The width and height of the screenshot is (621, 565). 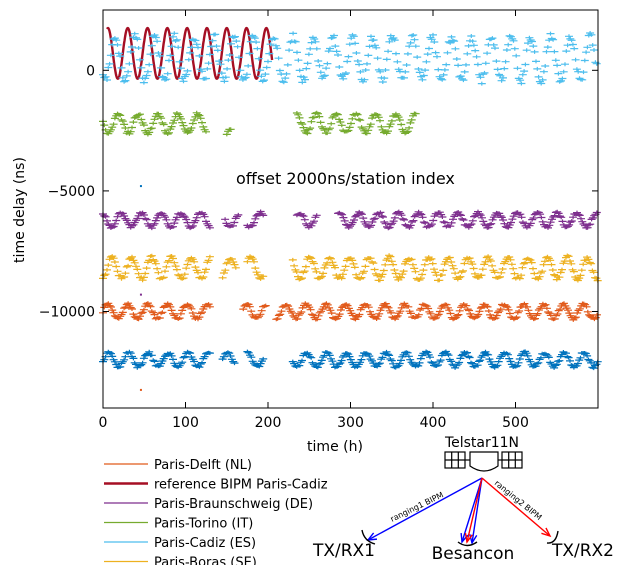 I want to click on downlink-blue-arrow-a, so click(x=472, y=510).